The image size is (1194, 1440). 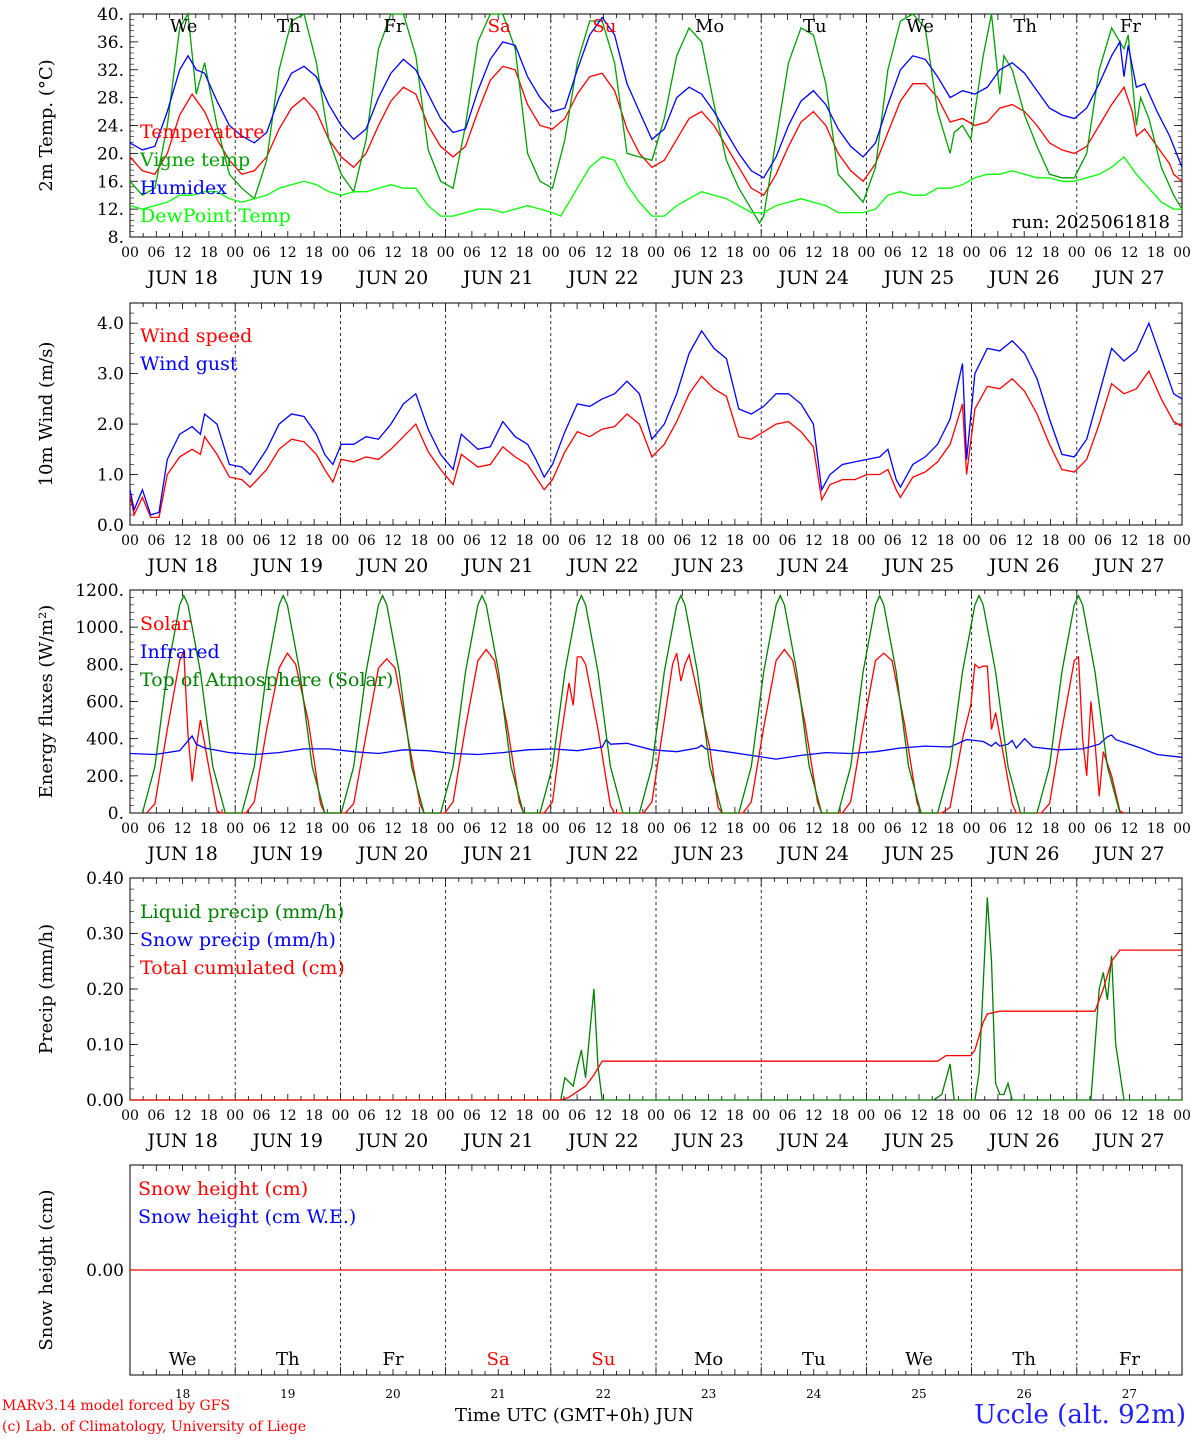 What do you see at coordinates (709, 26) in the screenshot?
I see `weekday-label: Mo` at bounding box center [709, 26].